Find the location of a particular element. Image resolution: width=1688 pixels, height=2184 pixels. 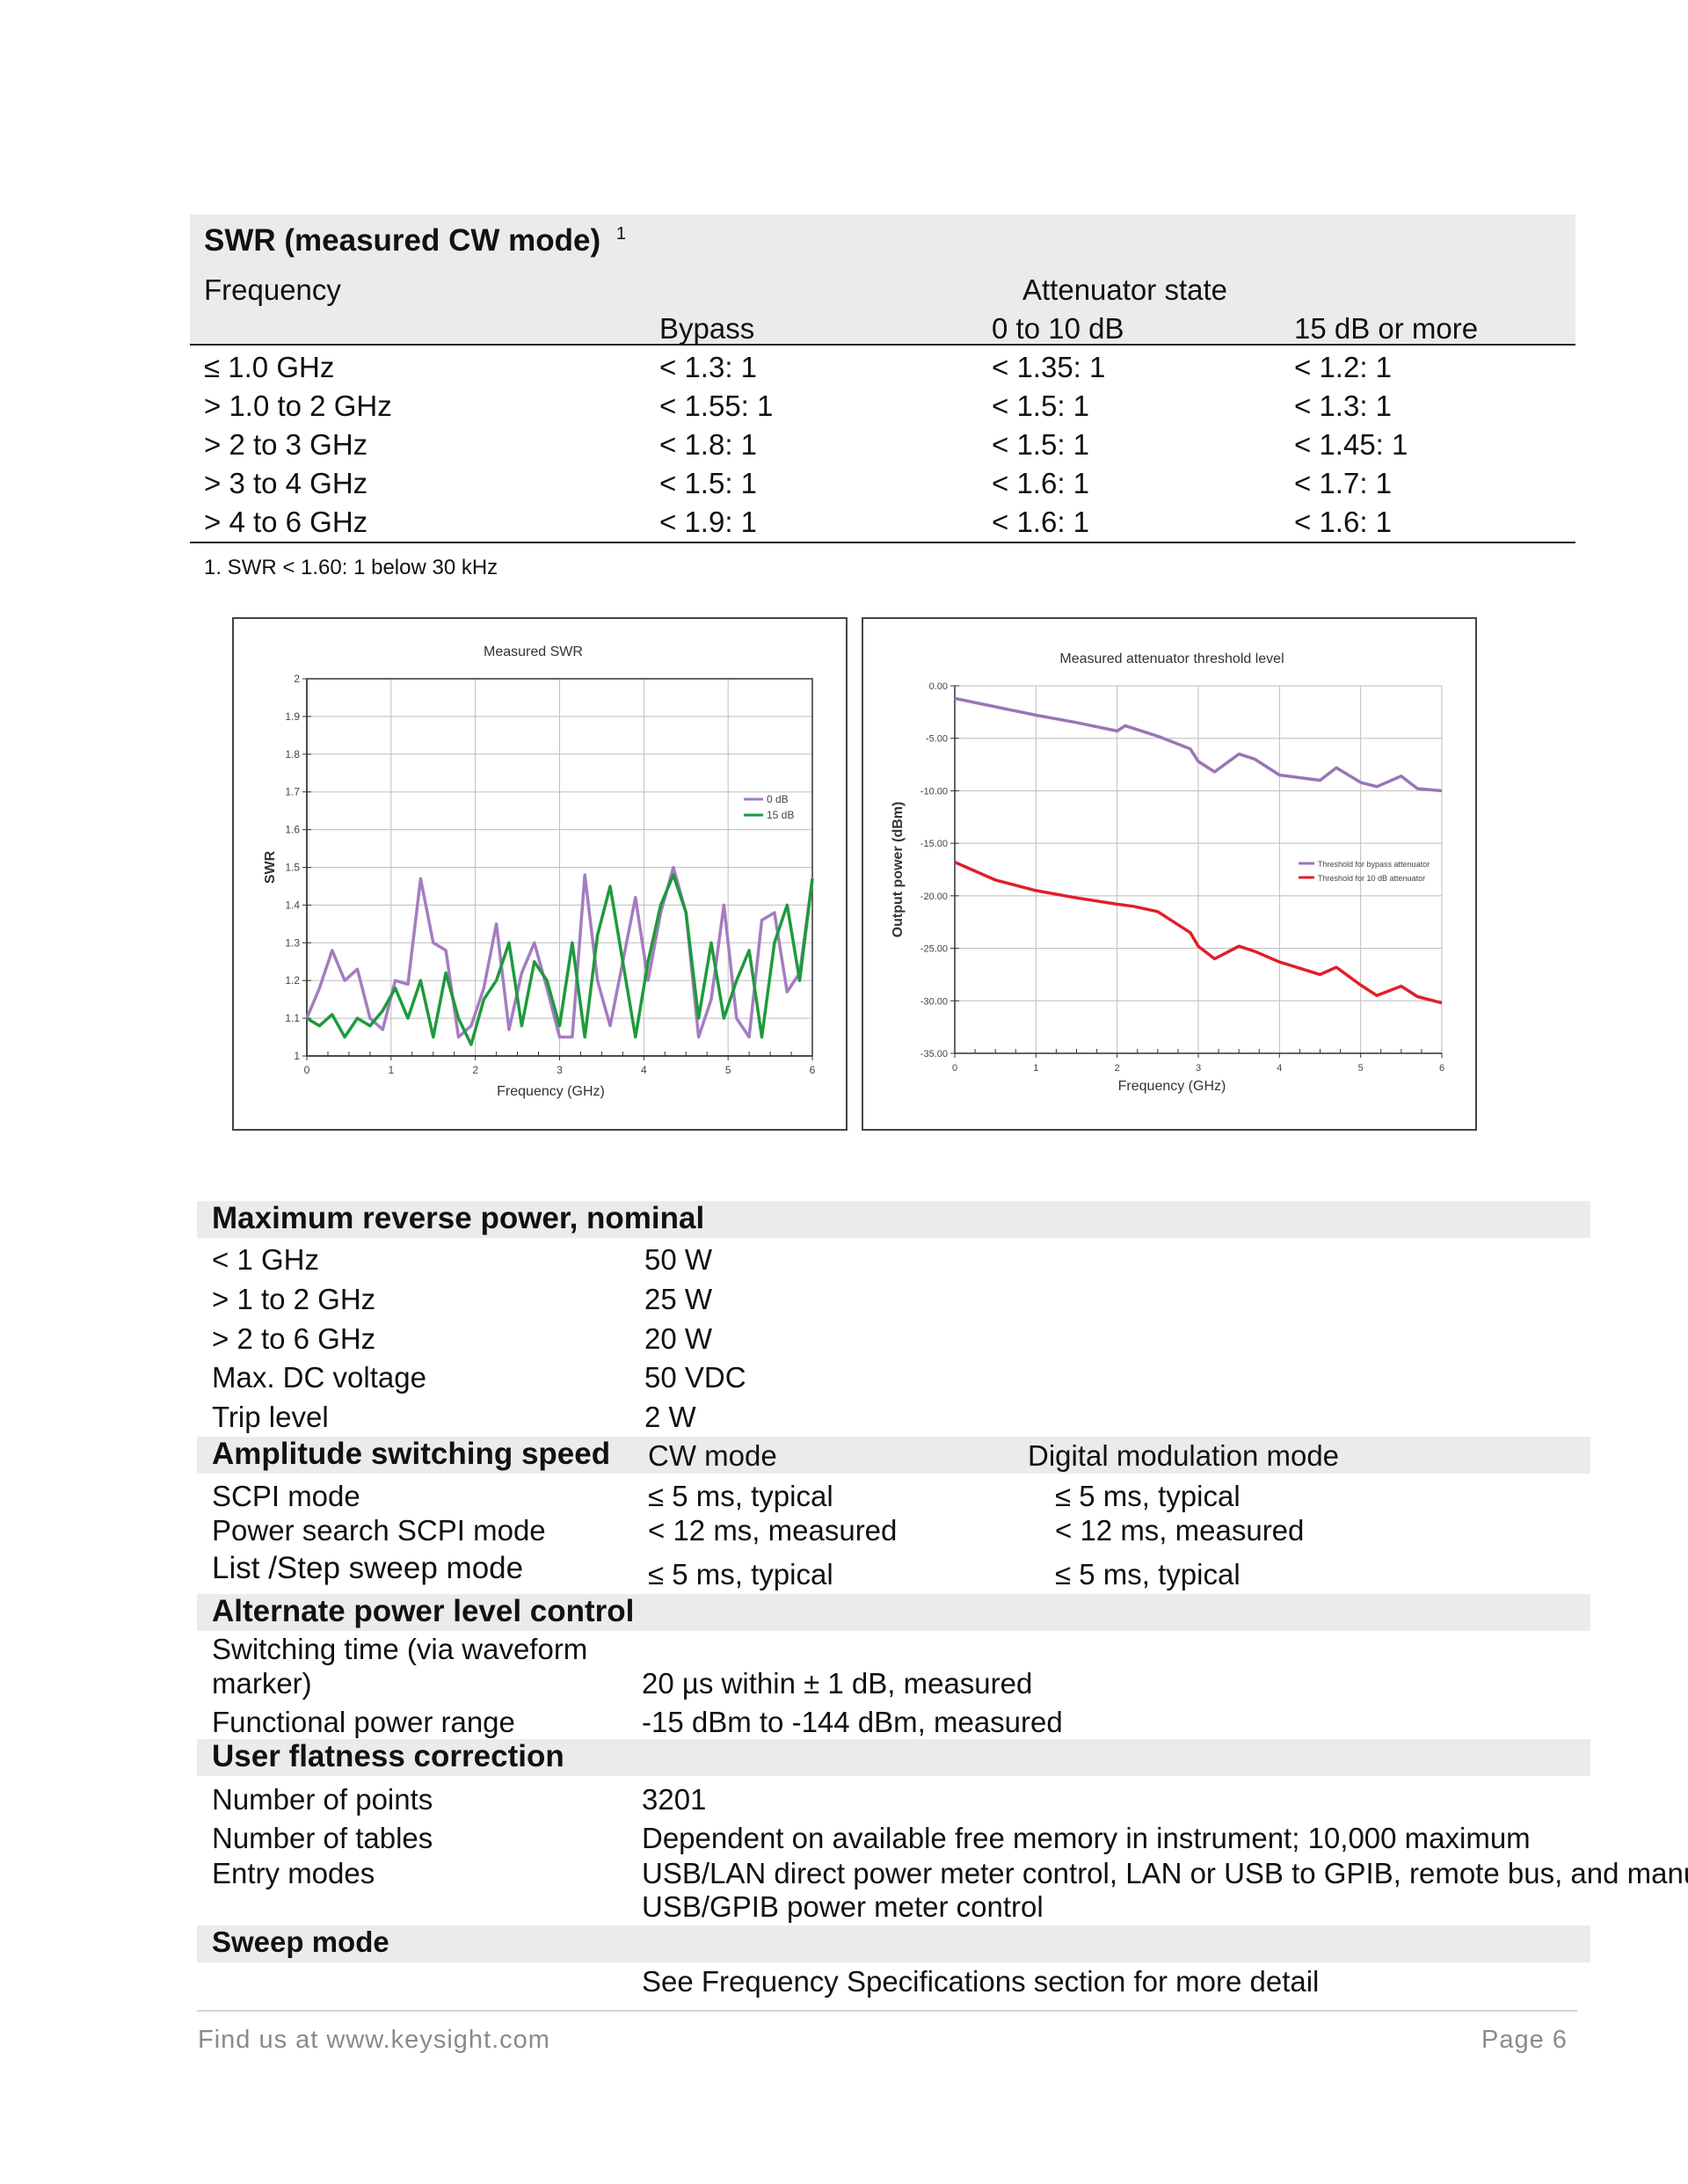

x-tick-label: 0 is located at coordinates (954, 1068).